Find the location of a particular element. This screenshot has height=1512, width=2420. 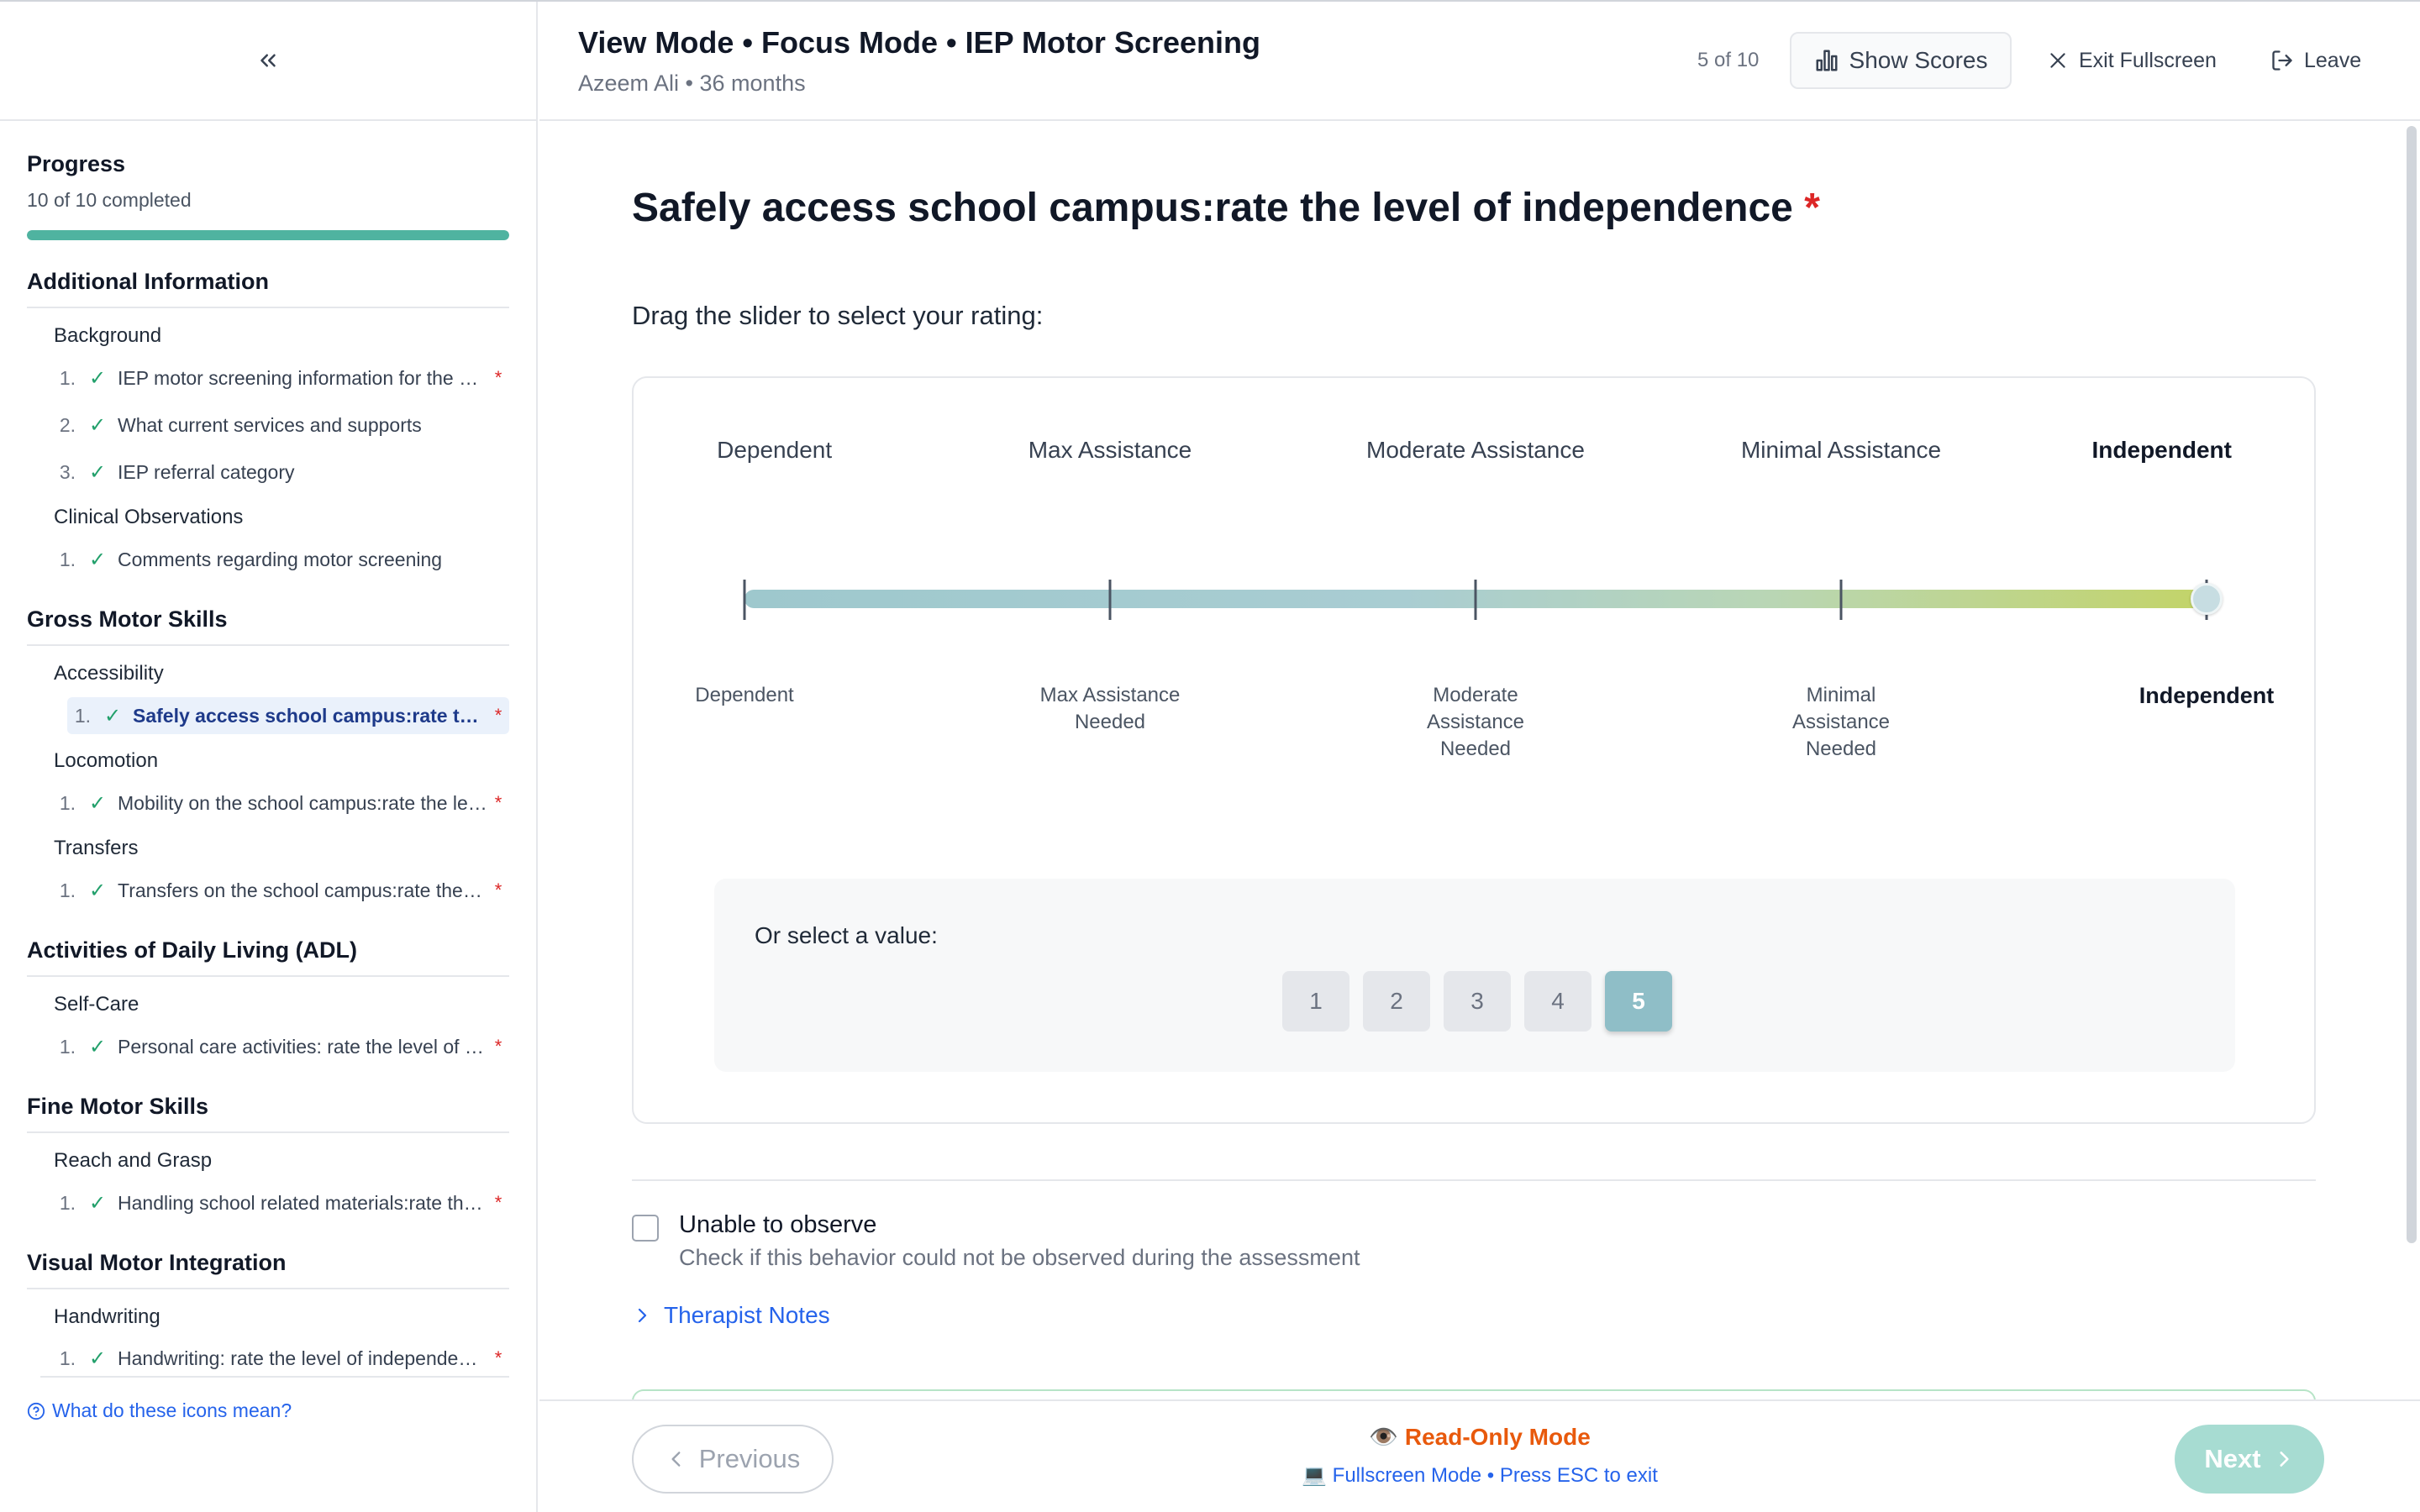

top-label-minimal-assistance: Minimal Assistance is located at coordinates (1841, 450).